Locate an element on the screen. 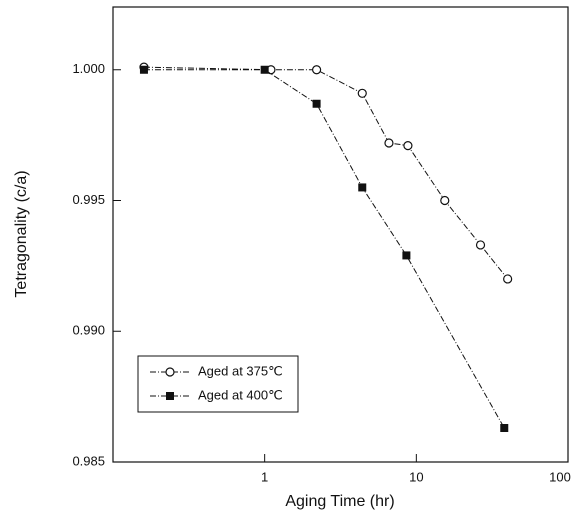 The height and width of the screenshot is (522, 584). x-axis-label: Aging Time (hr) is located at coordinates (339, 501).